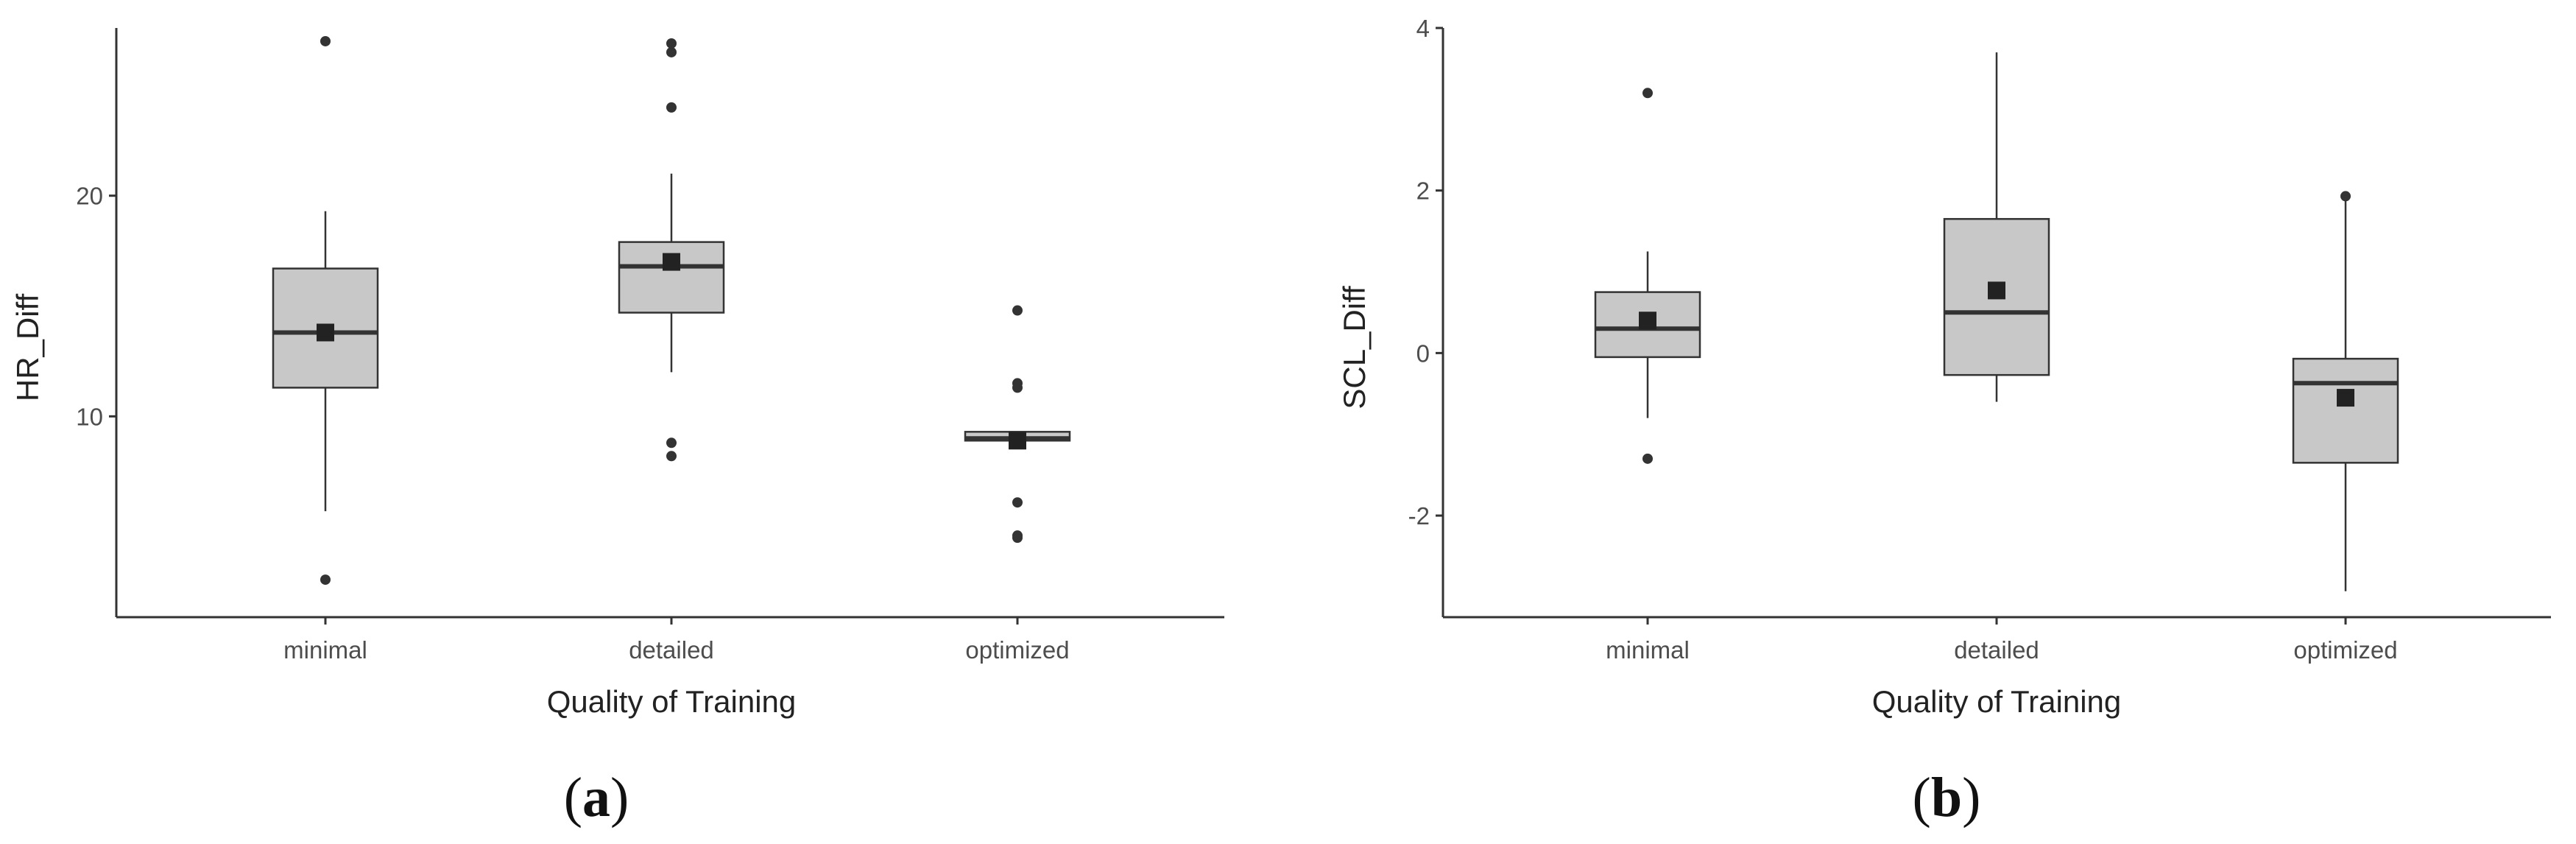  Describe the element at coordinates (1423, 191) in the screenshot. I see `y-tick-label: 2` at that location.